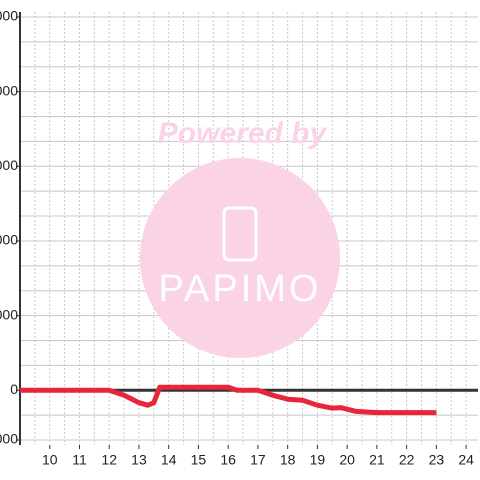  Describe the element at coordinates (199, 460) in the screenshot. I see `x-tick-label: 15` at that location.